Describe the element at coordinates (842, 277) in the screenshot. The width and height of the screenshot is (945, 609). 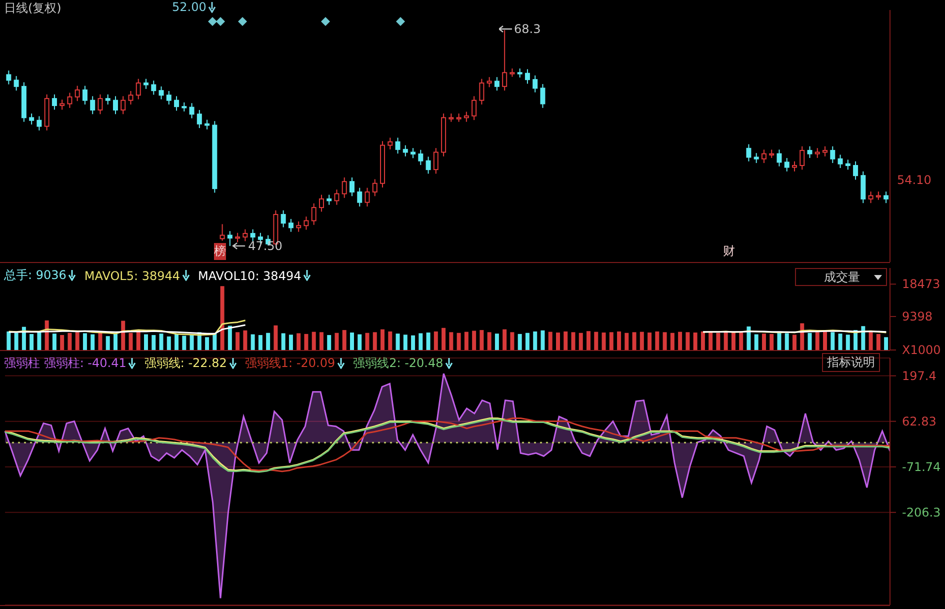
I see `annotation: 成交量` at that location.